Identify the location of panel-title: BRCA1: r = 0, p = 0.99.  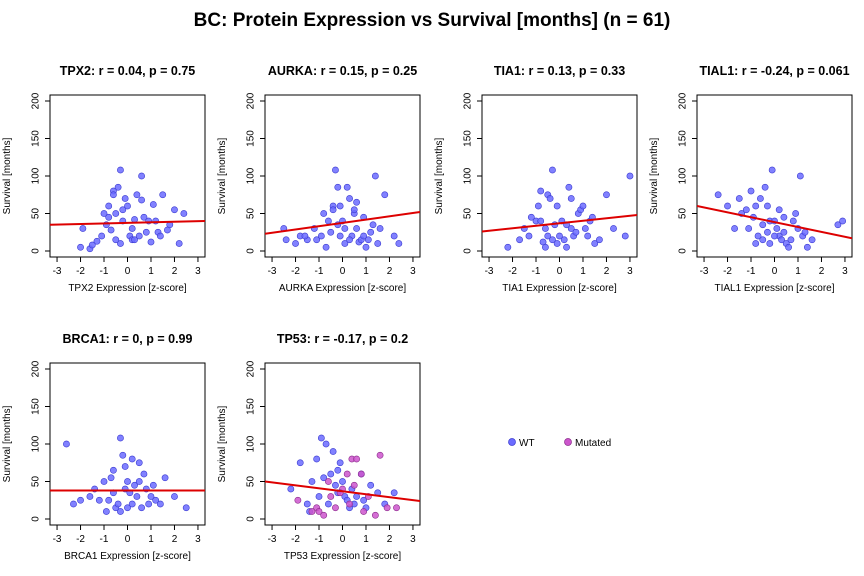
(128, 339).